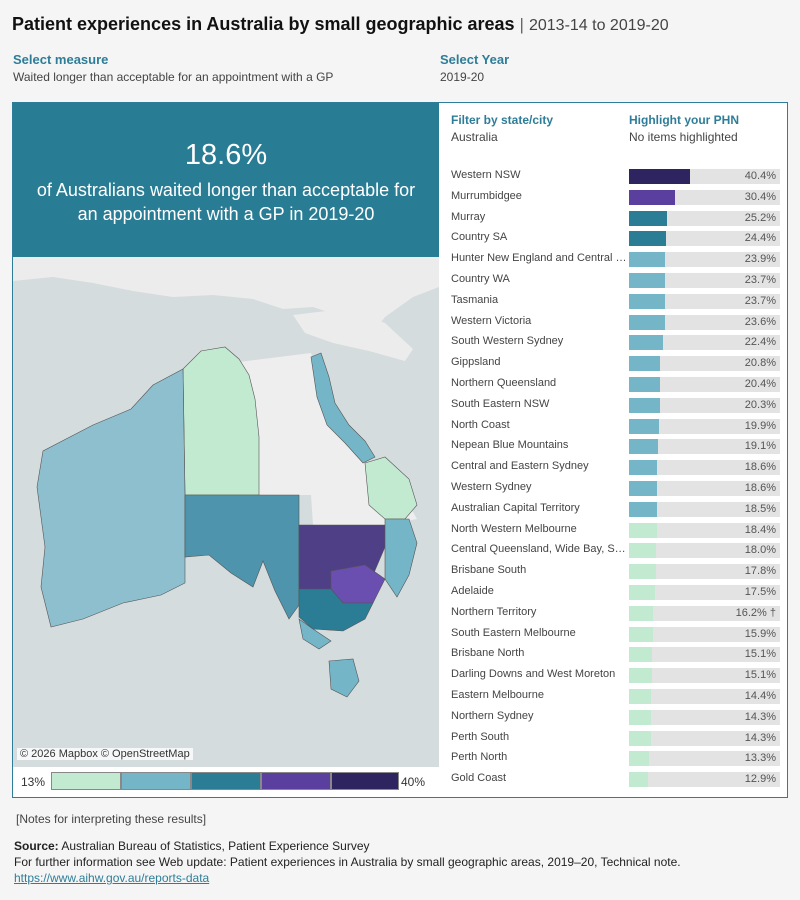  I want to click on phn-name: Western NSW, so click(486, 175).